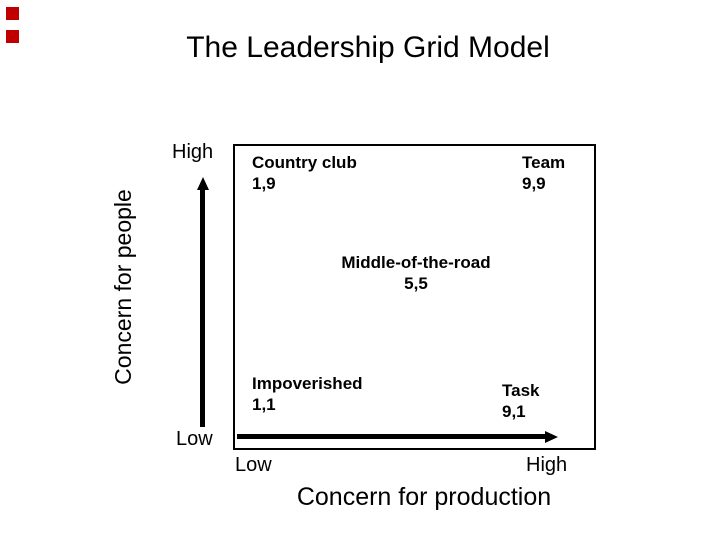  What do you see at coordinates (547, 465) in the screenshot?
I see `x-axis-high-label: High` at bounding box center [547, 465].